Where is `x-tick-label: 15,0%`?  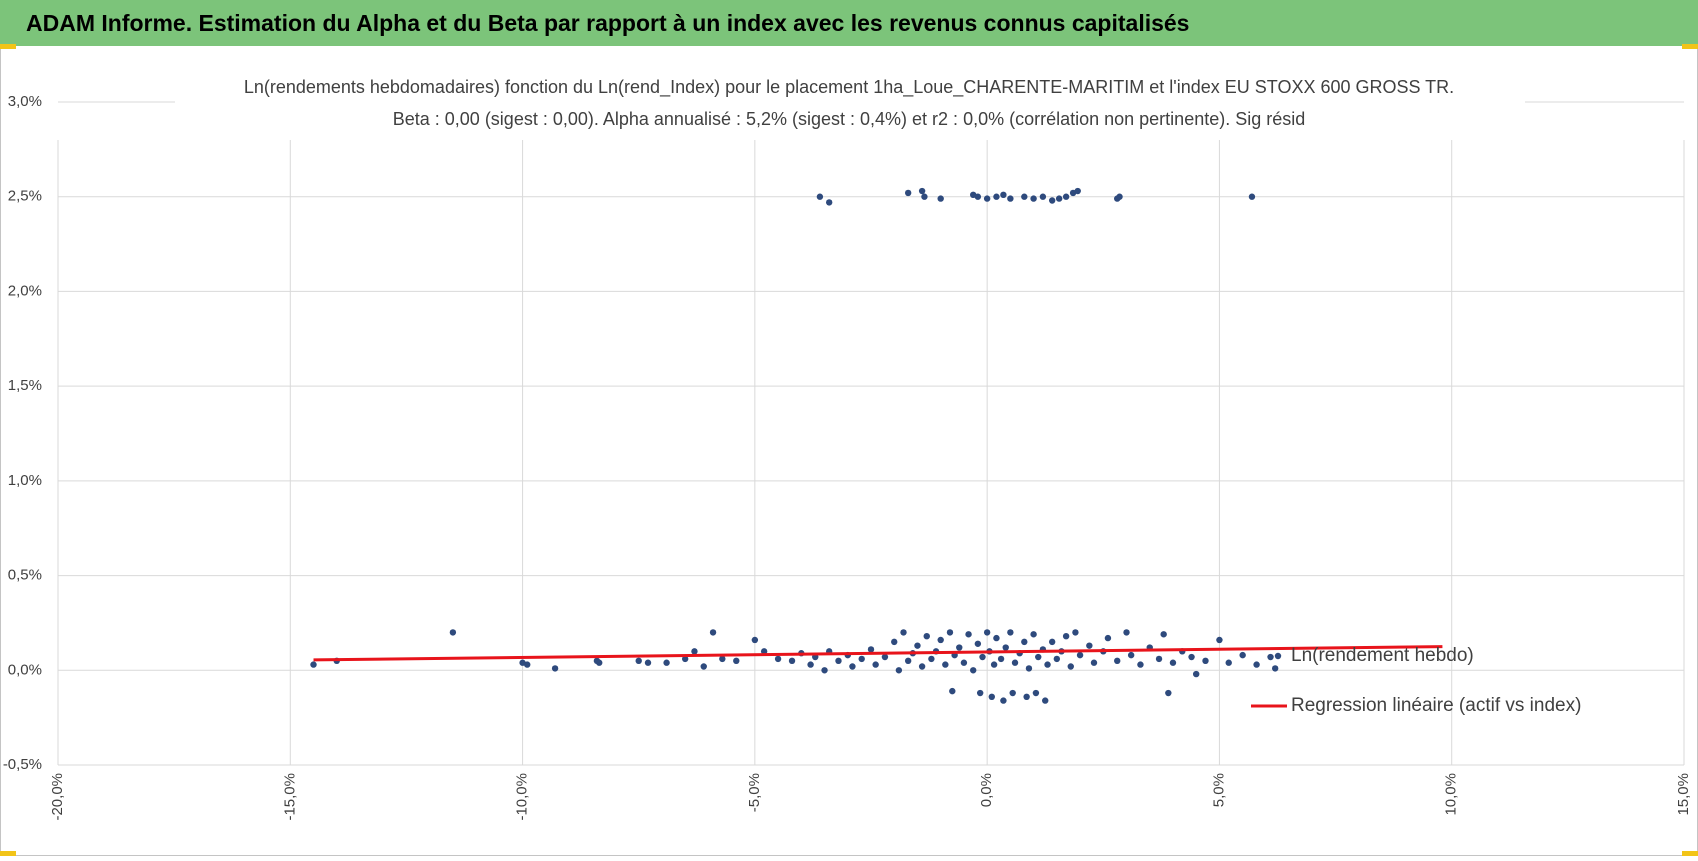
x-tick-label: 15,0% is located at coordinates (1683, 794).